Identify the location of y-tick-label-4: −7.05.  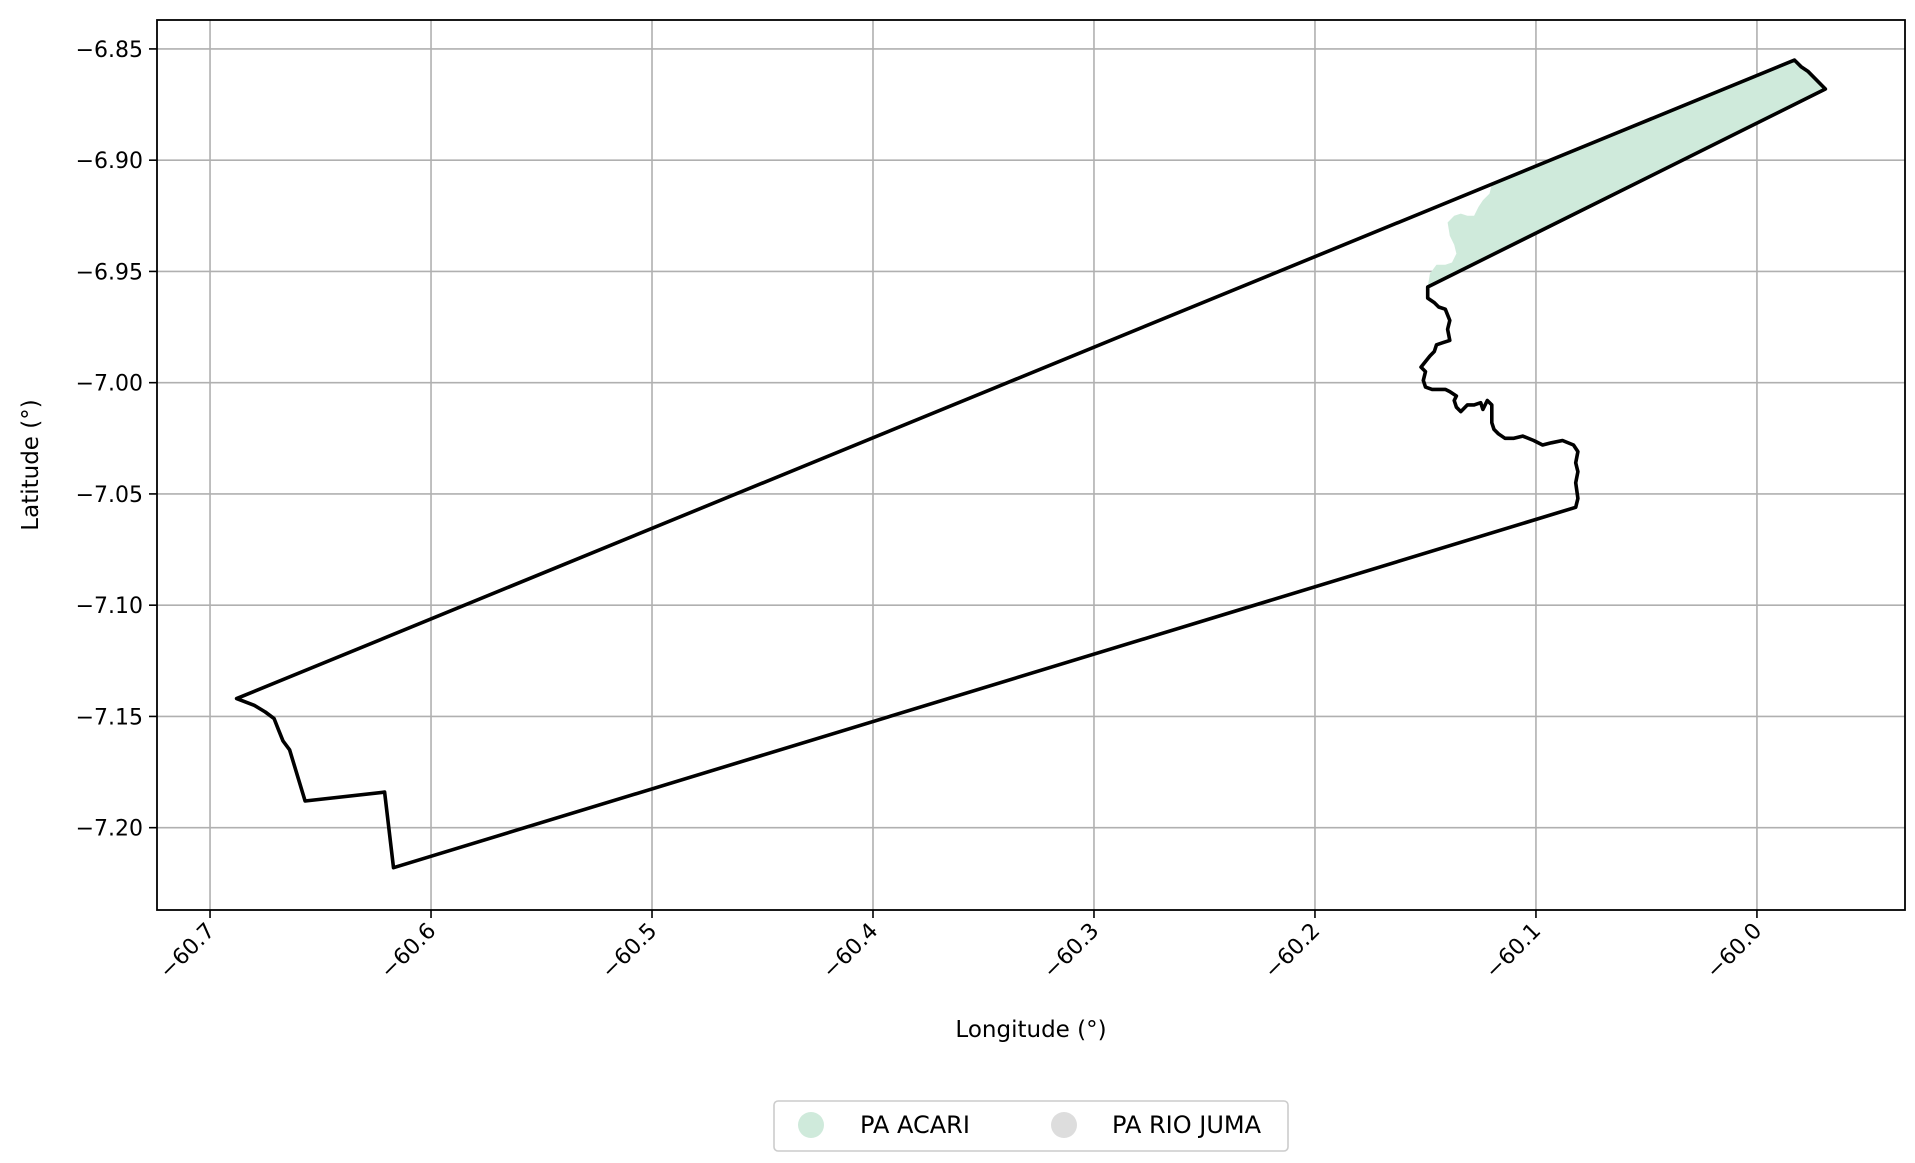
(109, 495).